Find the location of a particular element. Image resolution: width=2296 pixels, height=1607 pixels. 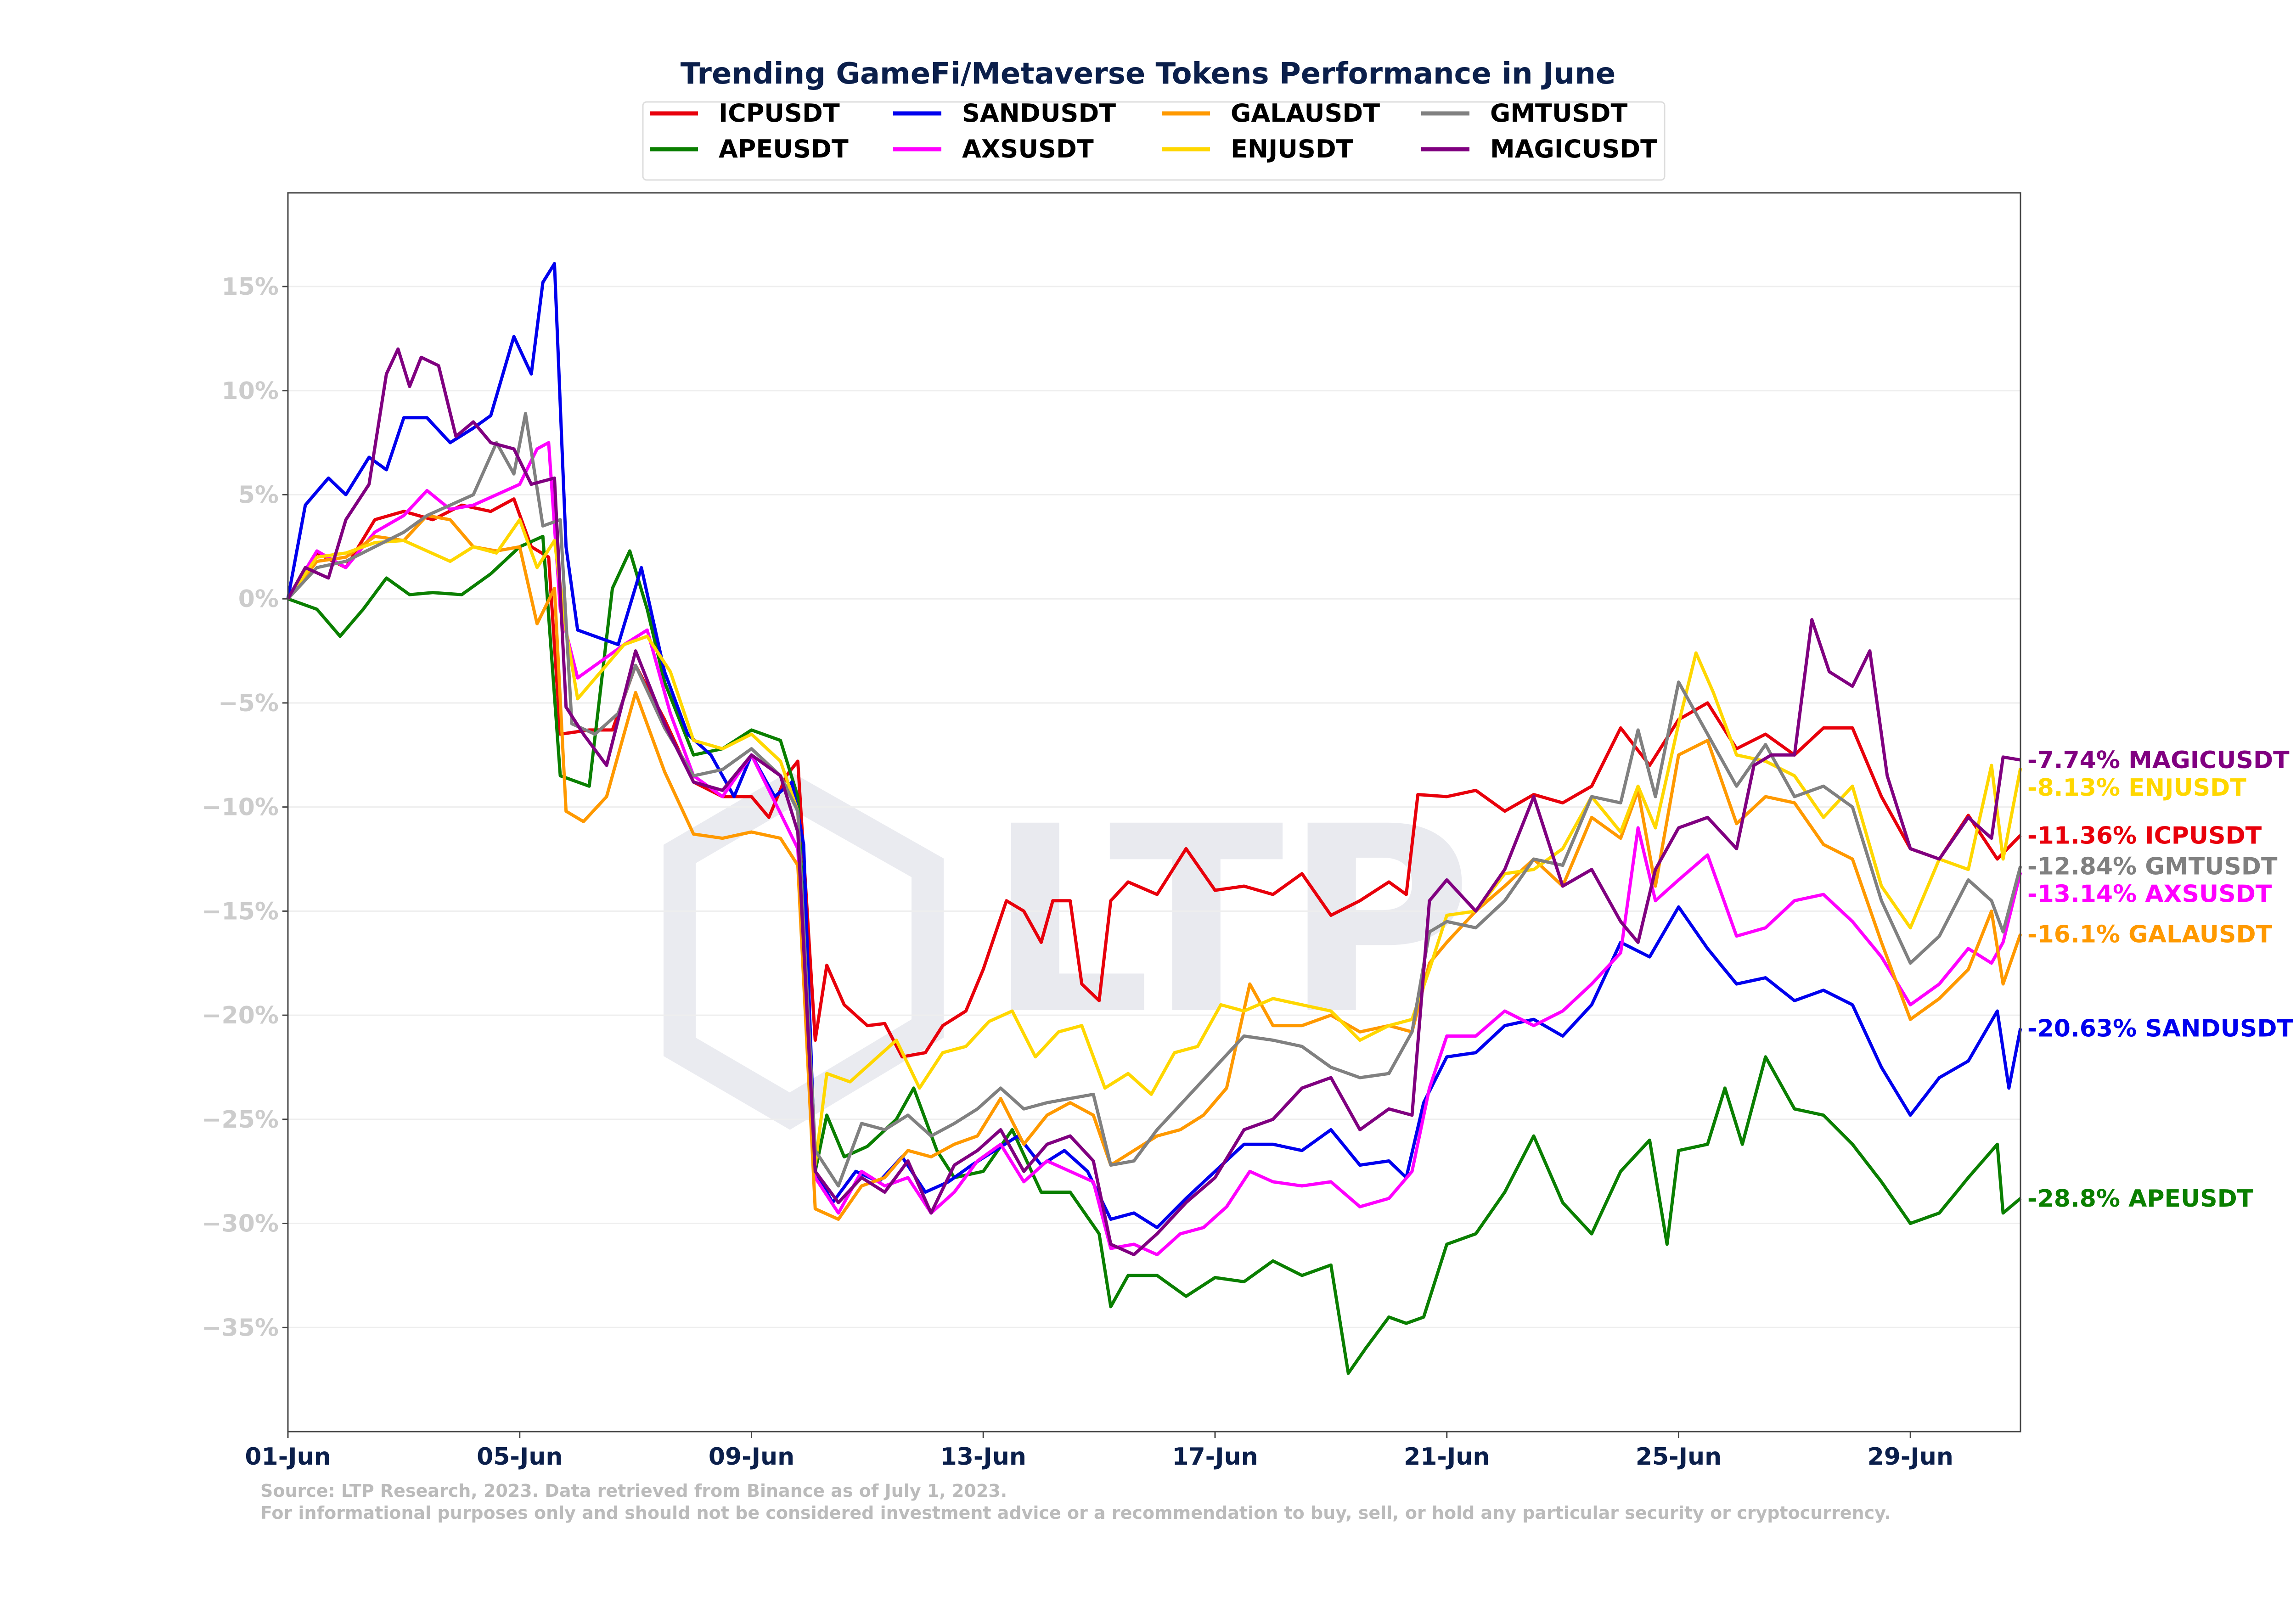

end-label-axsusdt: -13.14% AXSUSDT is located at coordinates (2150, 894).